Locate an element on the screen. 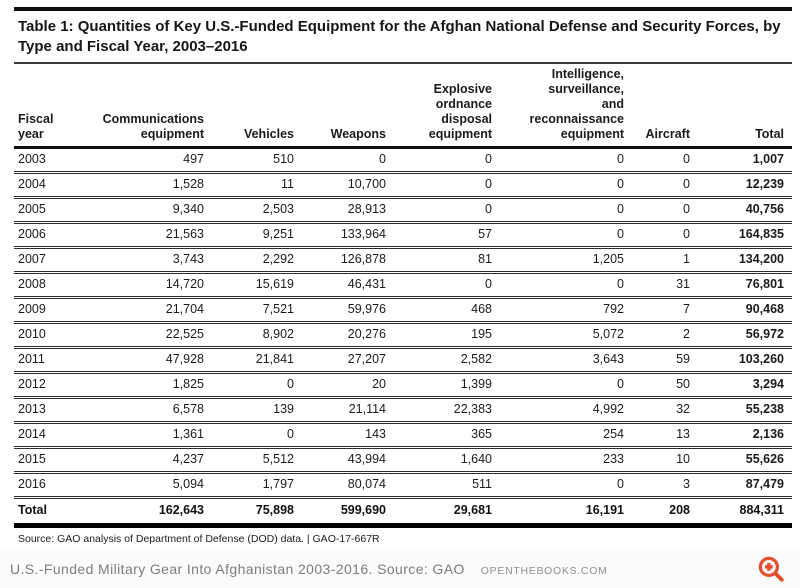 The height and width of the screenshot is (588, 800). value-cell: 2,582 is located at coordinates (476, 359).